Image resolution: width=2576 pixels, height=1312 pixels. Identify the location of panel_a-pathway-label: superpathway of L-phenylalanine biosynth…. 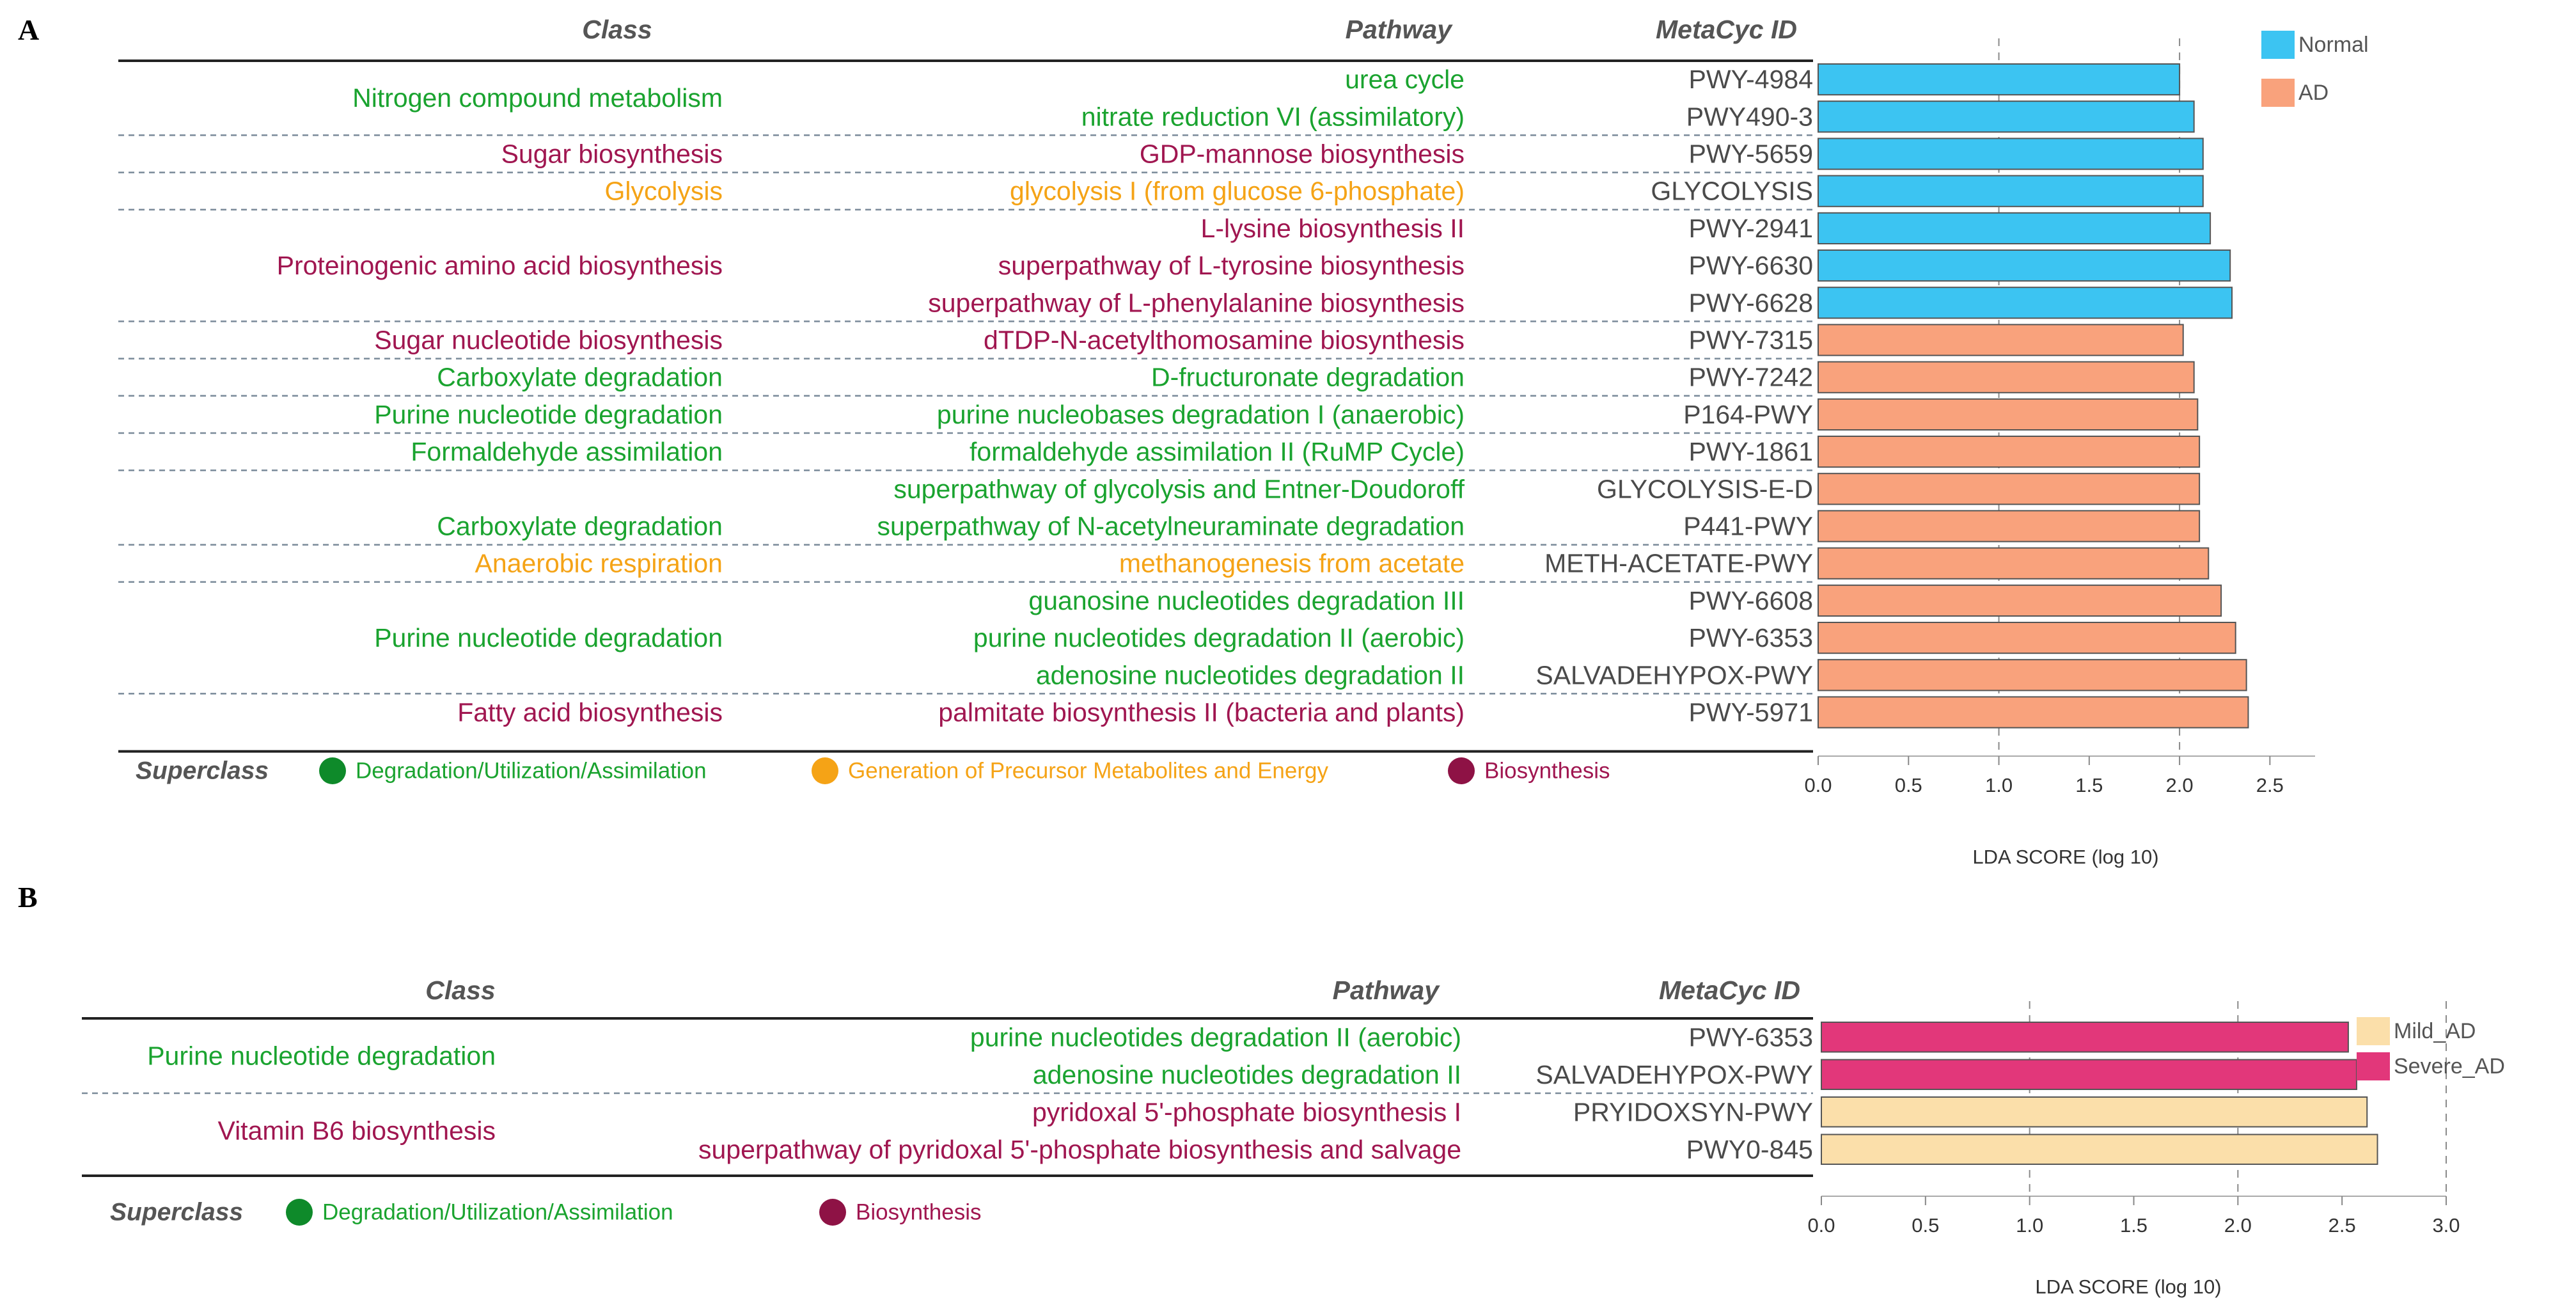
(1196, 302).